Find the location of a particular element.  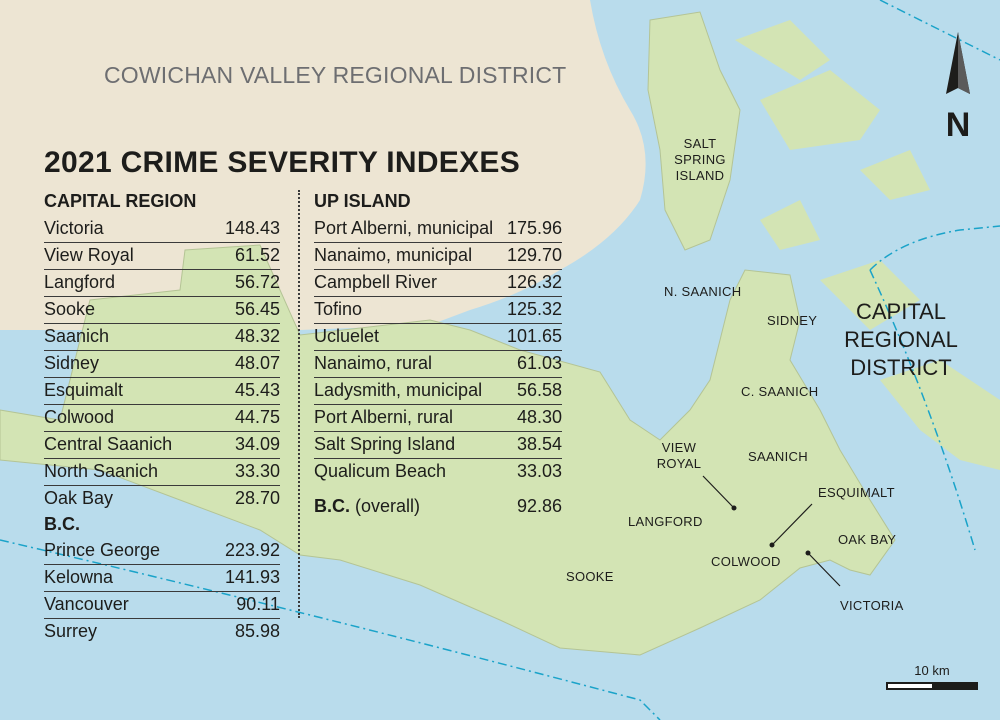

bc-overall-row: B.C. (overall) 92.86 is located at coordinates (438, 507).